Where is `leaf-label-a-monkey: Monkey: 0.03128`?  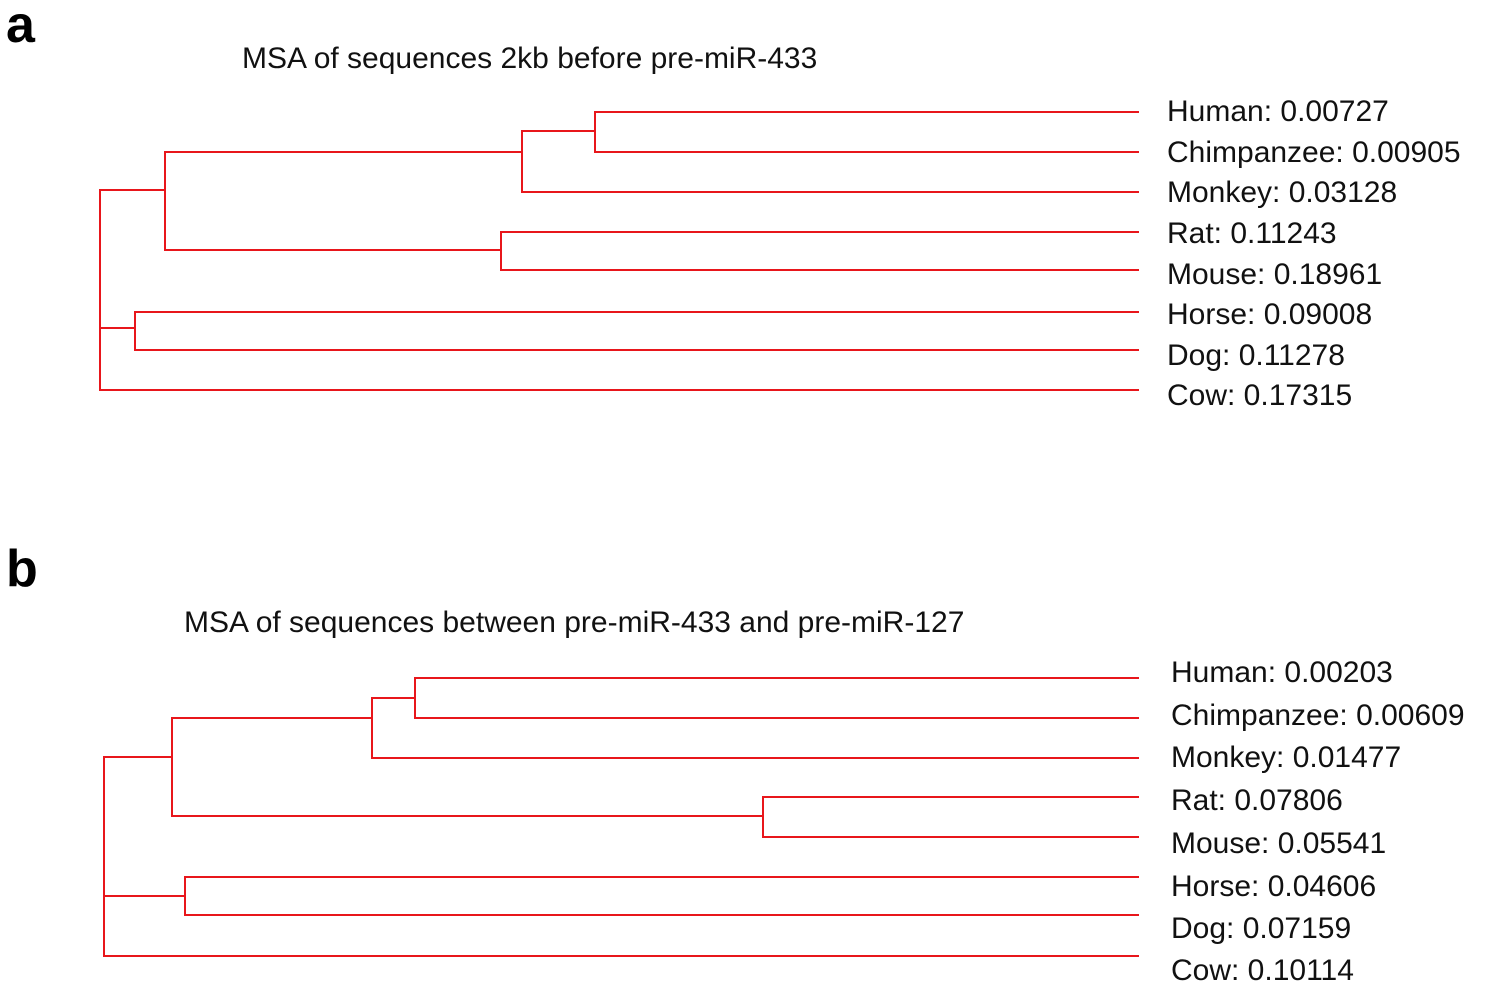
leaf-label-a-monkey: Monkey: 0.03128 is located at coordinates (1282, 192).